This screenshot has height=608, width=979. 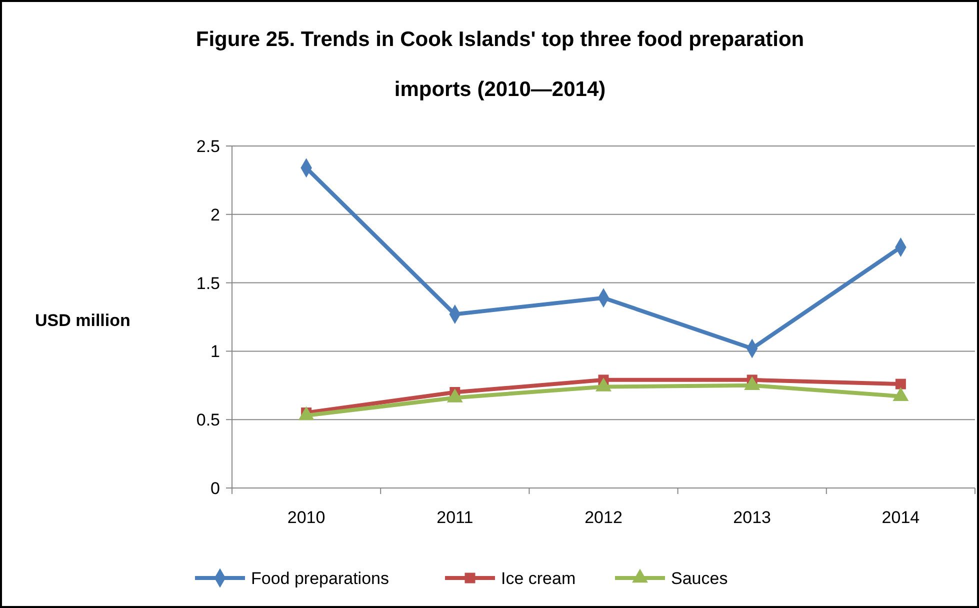 I want to click on x-tick-label: 2014, so click(x=901, y=517).